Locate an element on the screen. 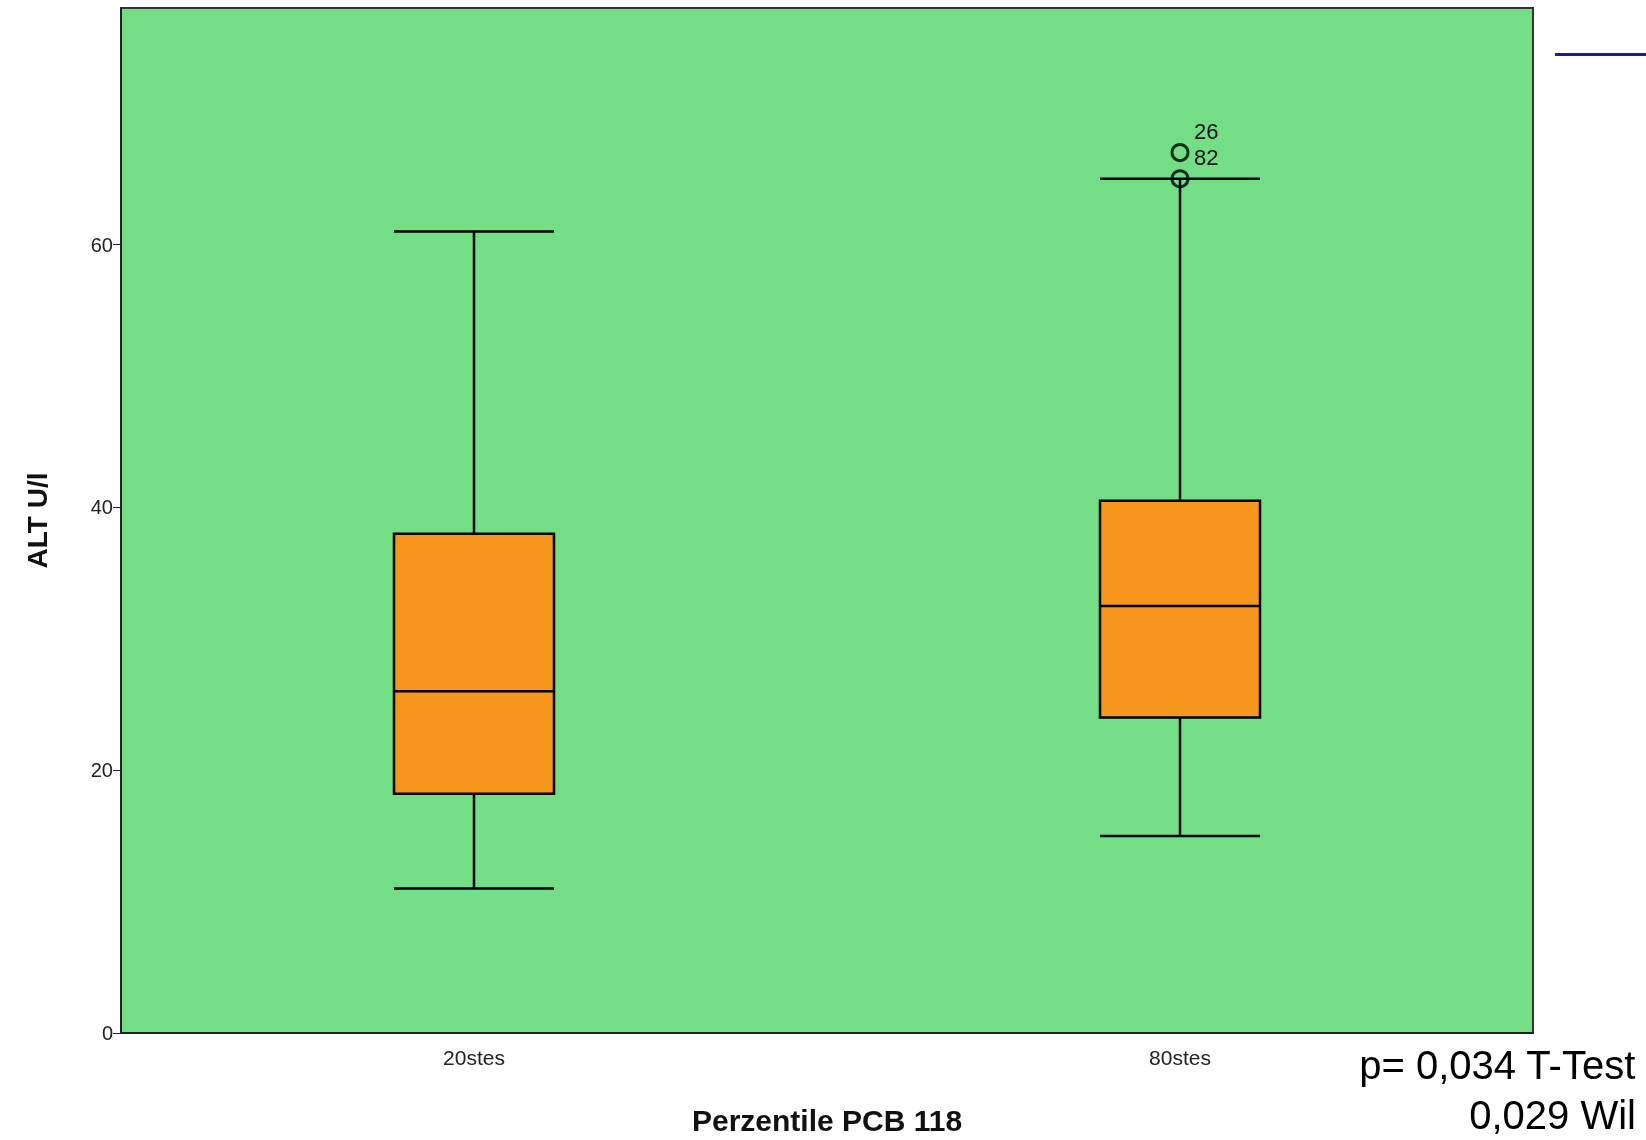  x-tick-label: 20stes is located at coordinates (474, 1057).